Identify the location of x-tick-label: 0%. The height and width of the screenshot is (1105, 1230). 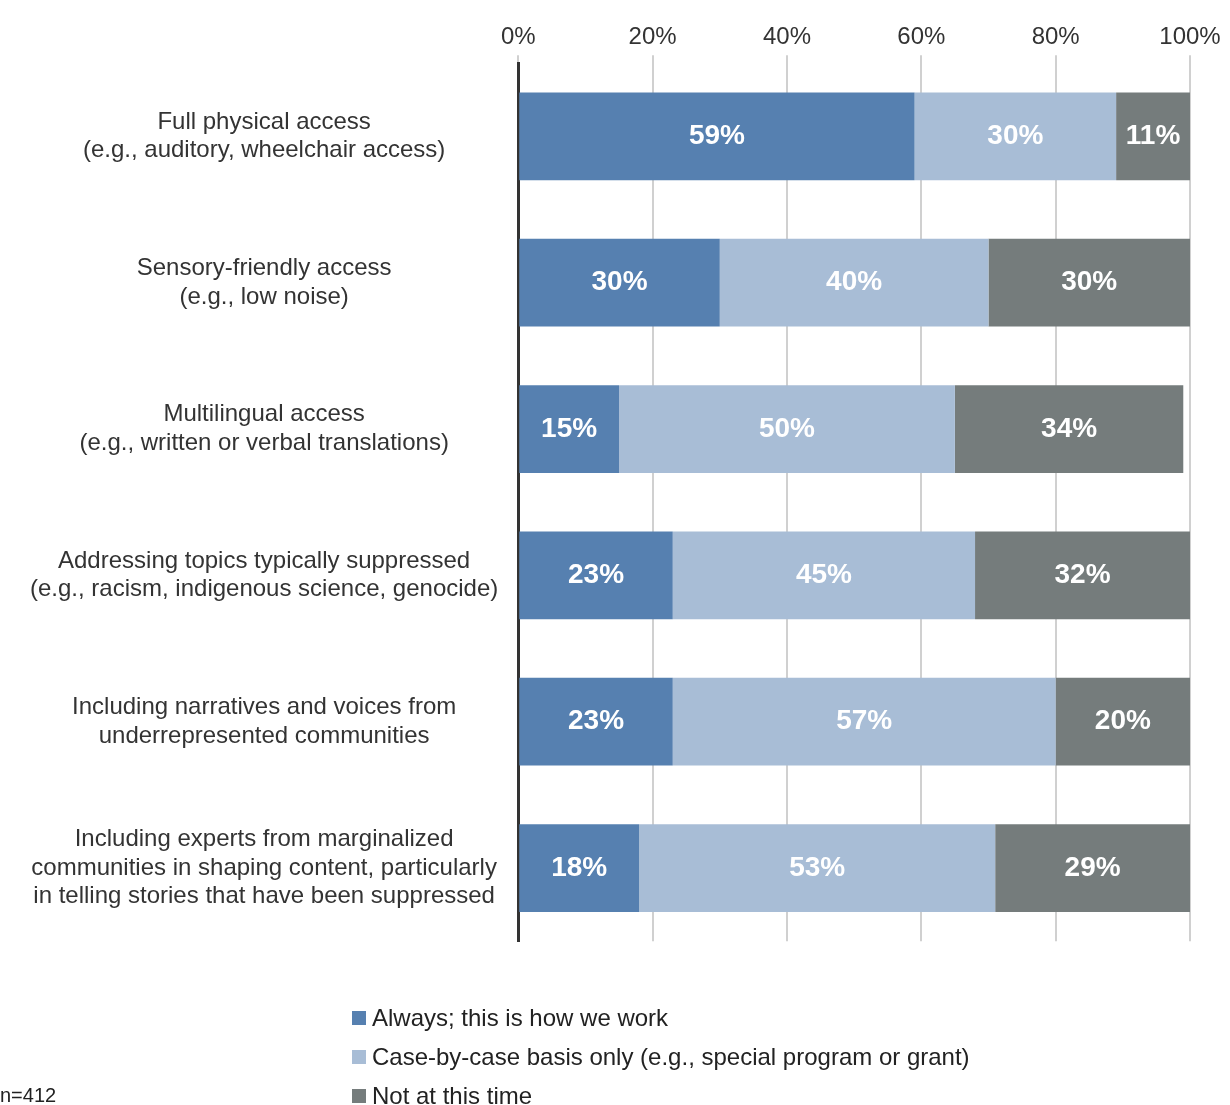
(518, 36).